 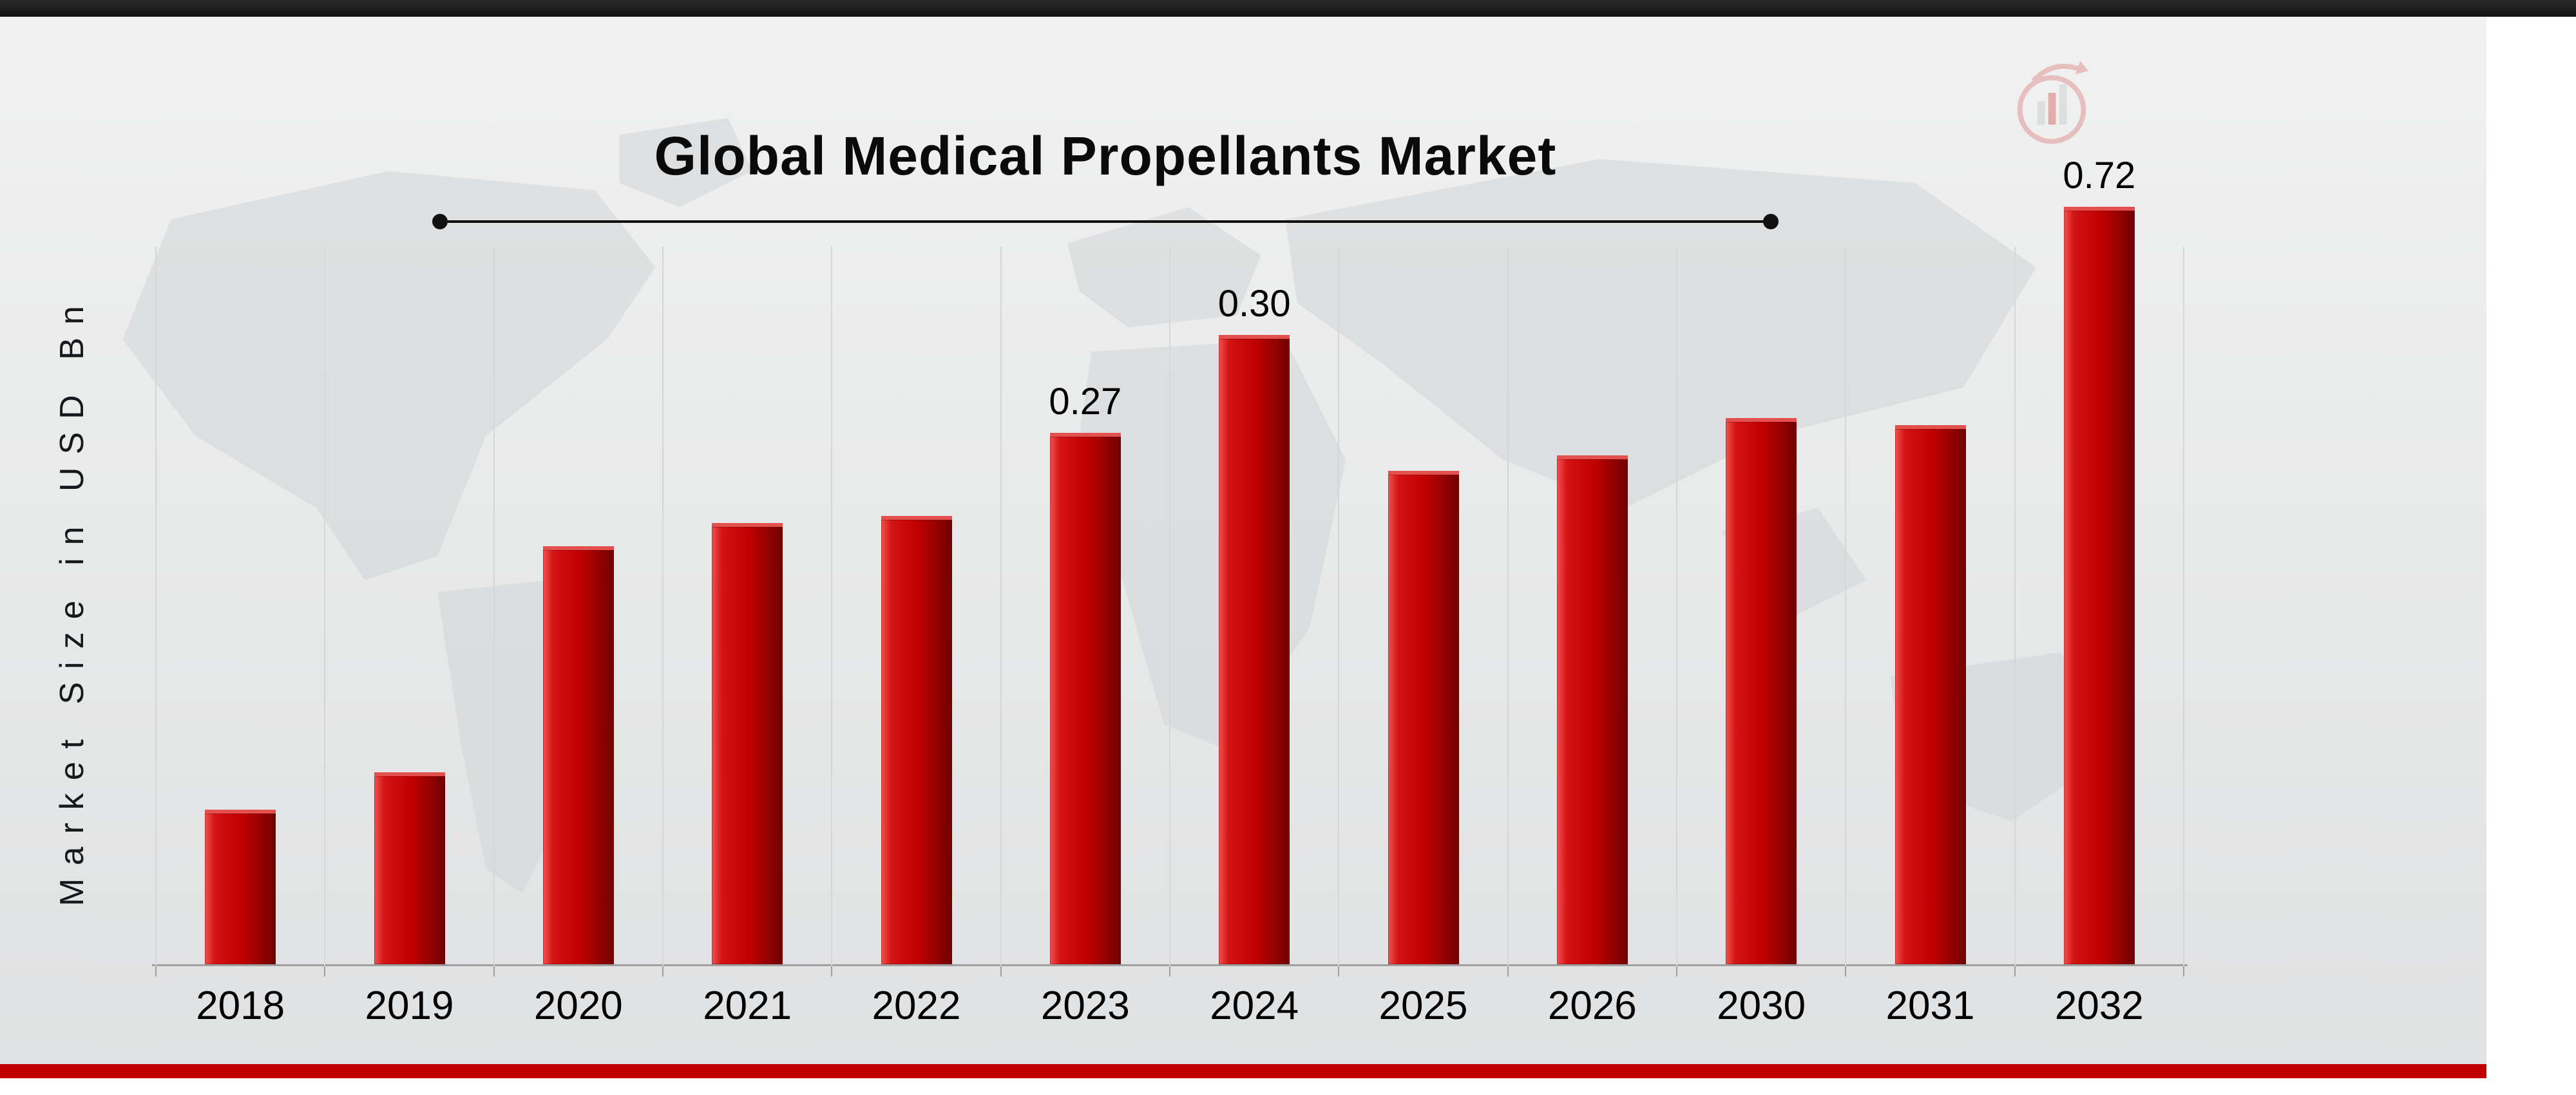 I want to click on value-label-2023: 0.27, so click(x=1085, y=402).